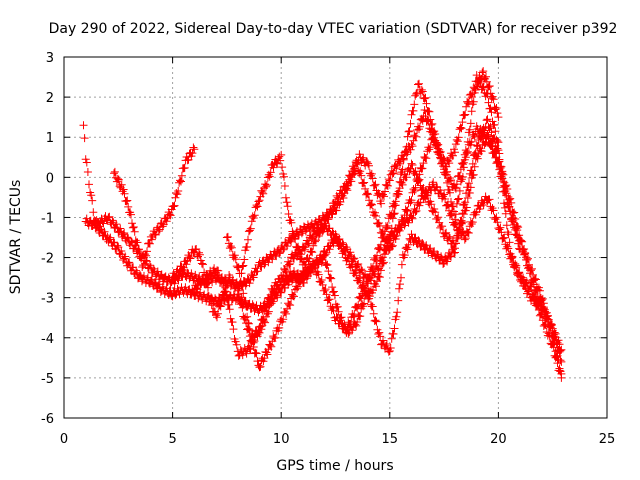 This screenshot has height=480, width=640. What do you see at coordinates (47, 419) in the screenshot?
I see `y-tick-label: -6` at bounding box center [47, 419].